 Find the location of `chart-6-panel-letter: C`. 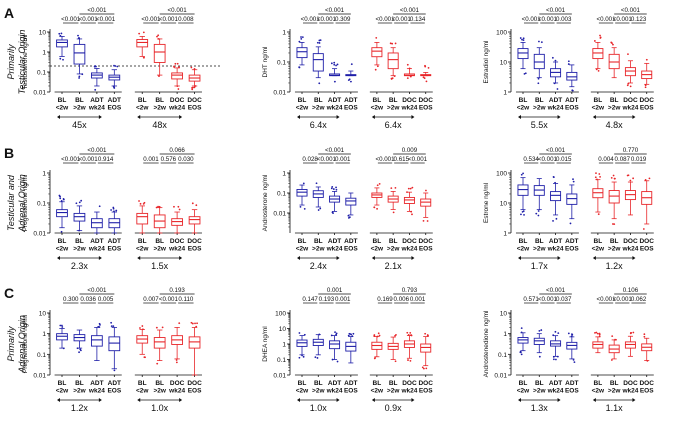

chart-6-panel-letter: C is located at coordinates (9, 293).